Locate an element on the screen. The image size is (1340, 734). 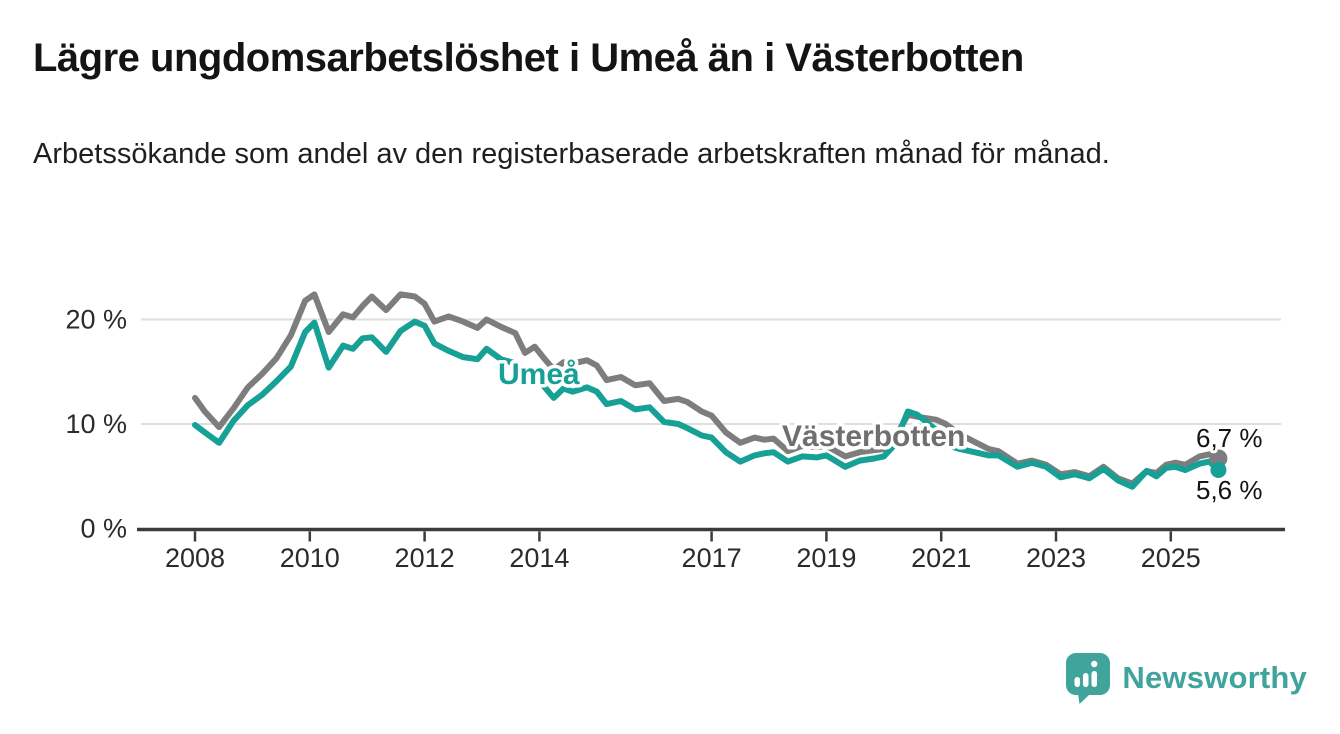
y-axis-tick-label: 10 % is located at coordinates (96, 424).